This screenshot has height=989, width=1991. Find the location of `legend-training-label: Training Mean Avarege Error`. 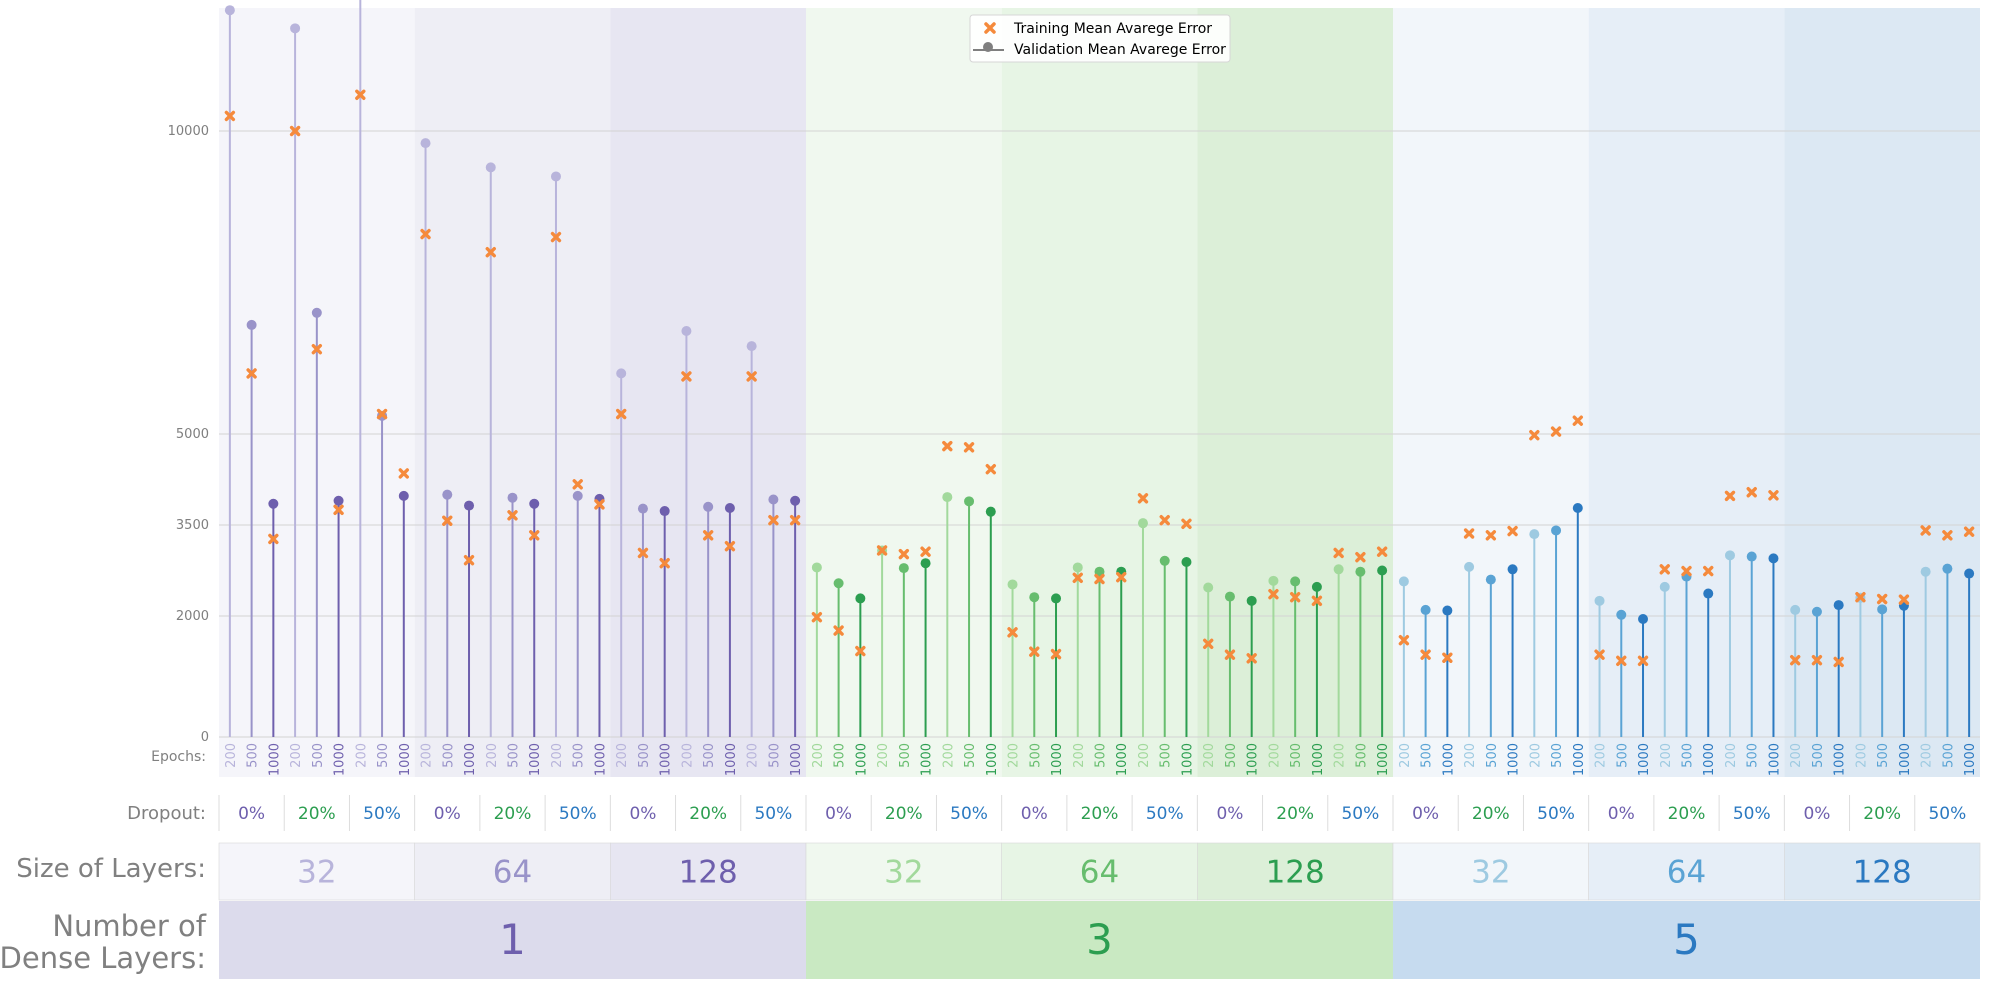

legend-training-label: Training Mean Avarege Error is located at coordinates (1112, 29).